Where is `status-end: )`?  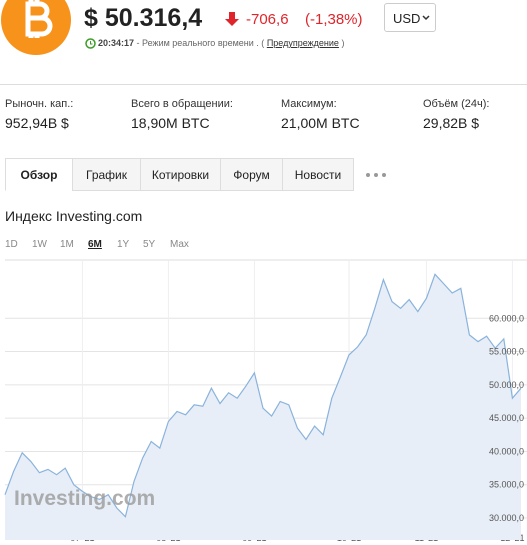 status-end: ) is located at coordinates (343, 43).